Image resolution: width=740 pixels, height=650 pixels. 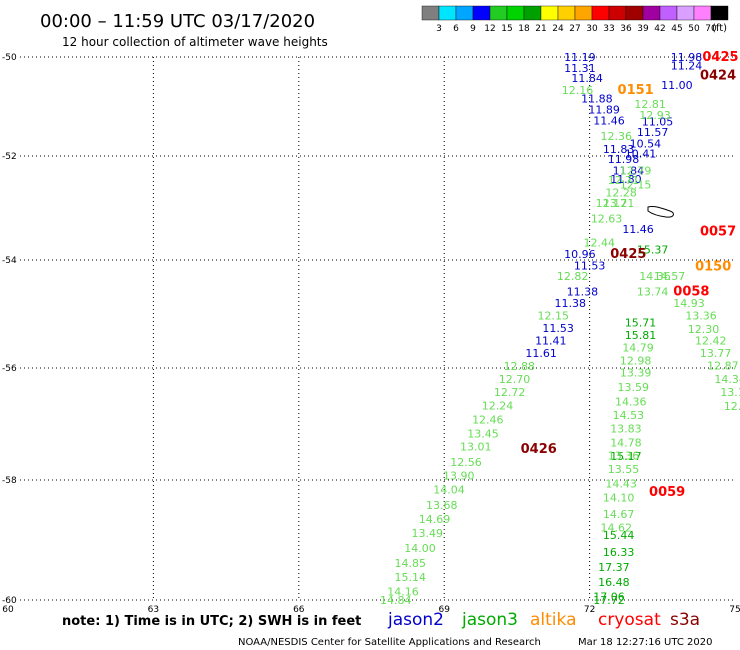 What do you see at coordinates (730, 392) in the screenshot?
I see `other-data-label: 13.1` at bounding box center [730, 392].